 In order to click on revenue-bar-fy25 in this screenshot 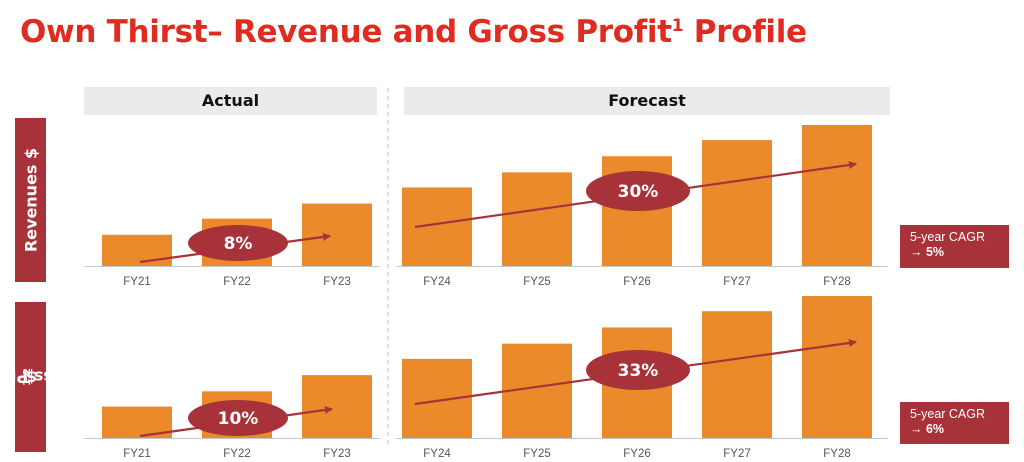, I will do `click(537, 219)`.